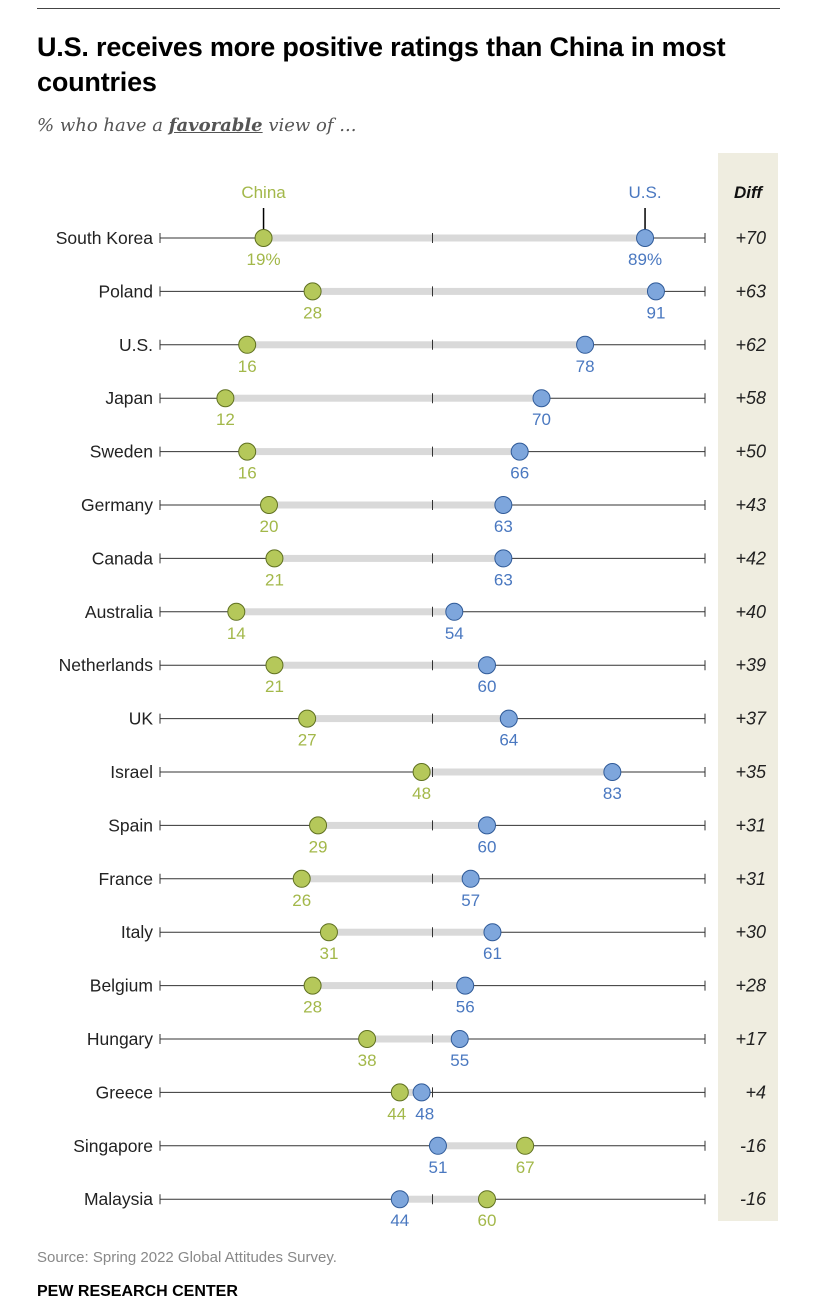  What do you see at coordinates (750, 932) in the screenshot?
I see `diff-value: +30` at bounding box center [750, 932].